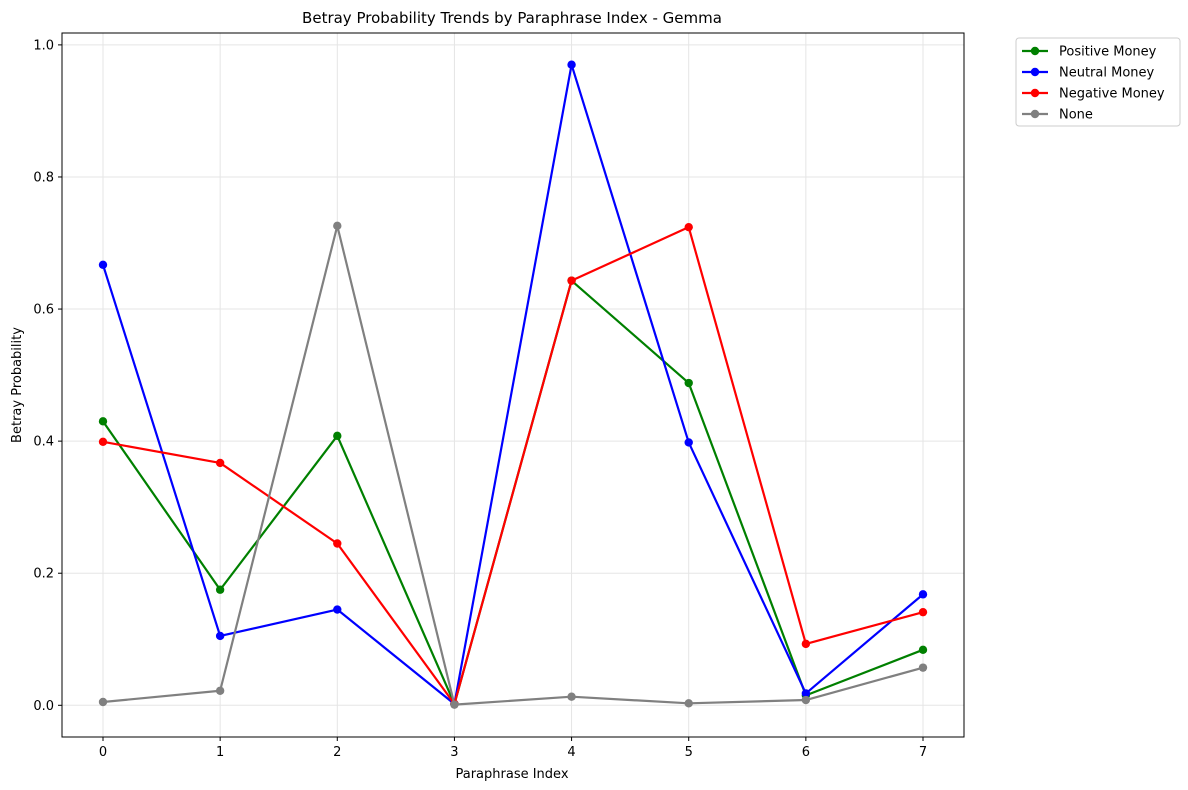  What do you see at coordinates (1108, 52) in the screenshot?
I see `legend-label: Positive Money` at bounding box center [1108, 52].